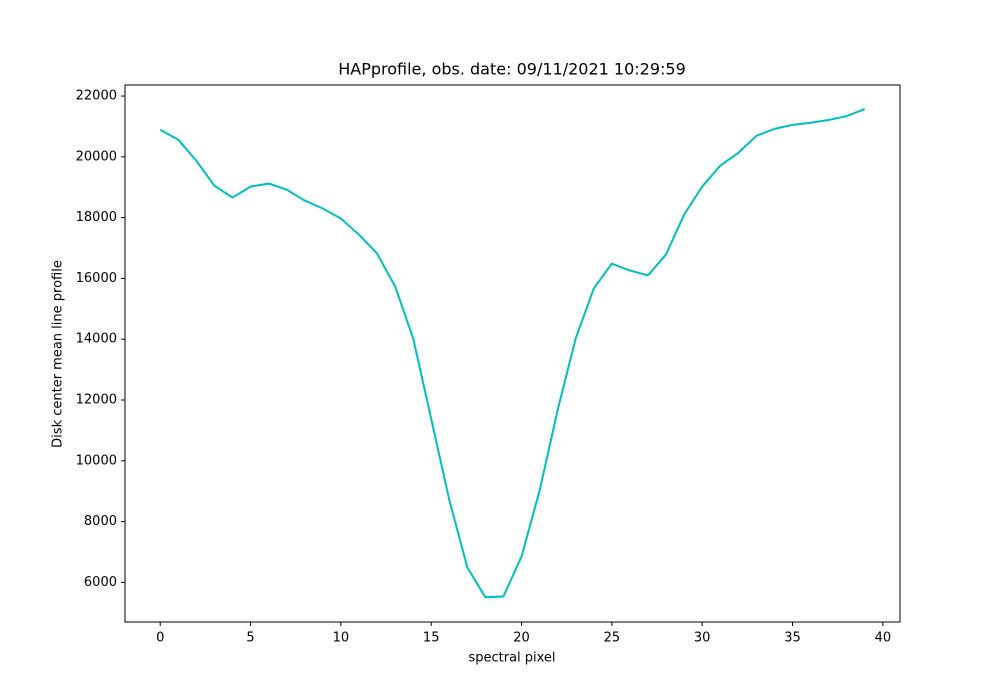  Describe the element at coordinates (883, 638) in the screenshot. I see `x-tick-label: 40` at that location.